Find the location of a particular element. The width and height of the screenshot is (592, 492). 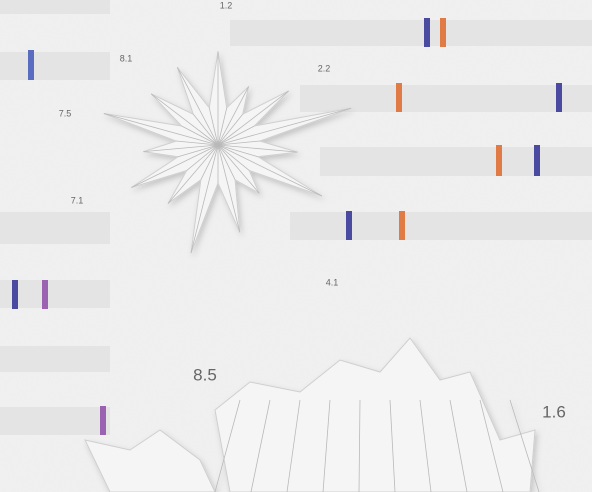

paper-fold is located at coordinates (150, 460).